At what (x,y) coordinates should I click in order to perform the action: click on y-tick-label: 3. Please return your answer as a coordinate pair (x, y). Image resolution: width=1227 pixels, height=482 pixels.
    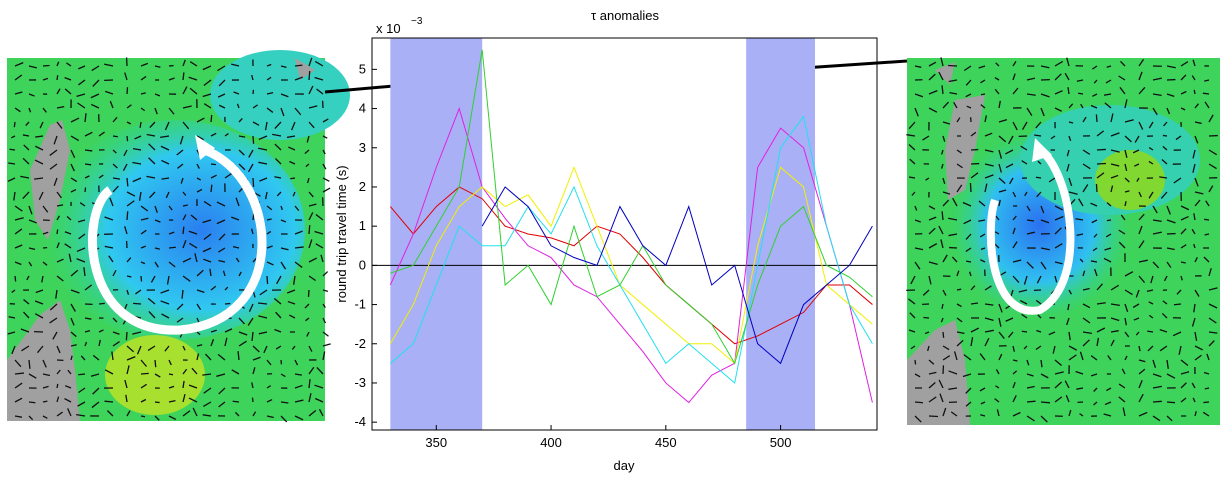
    Looking at the image, I should click on (362, 147).